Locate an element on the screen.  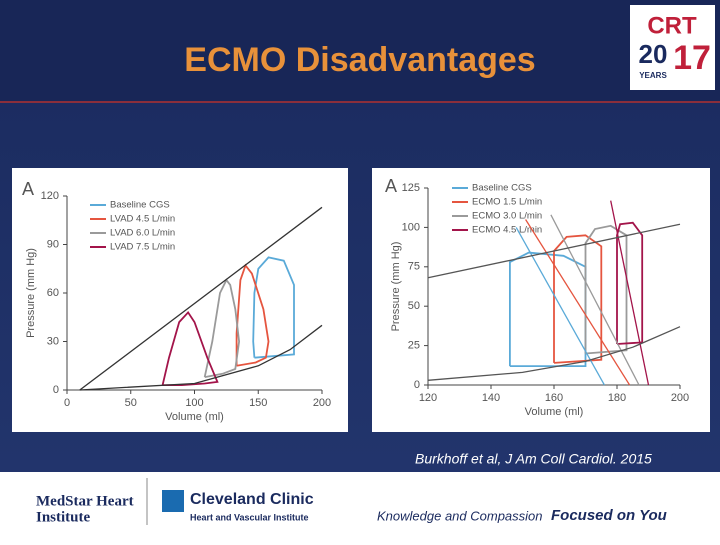
x-tick-label: 180 is located at coordinates (617, 398).